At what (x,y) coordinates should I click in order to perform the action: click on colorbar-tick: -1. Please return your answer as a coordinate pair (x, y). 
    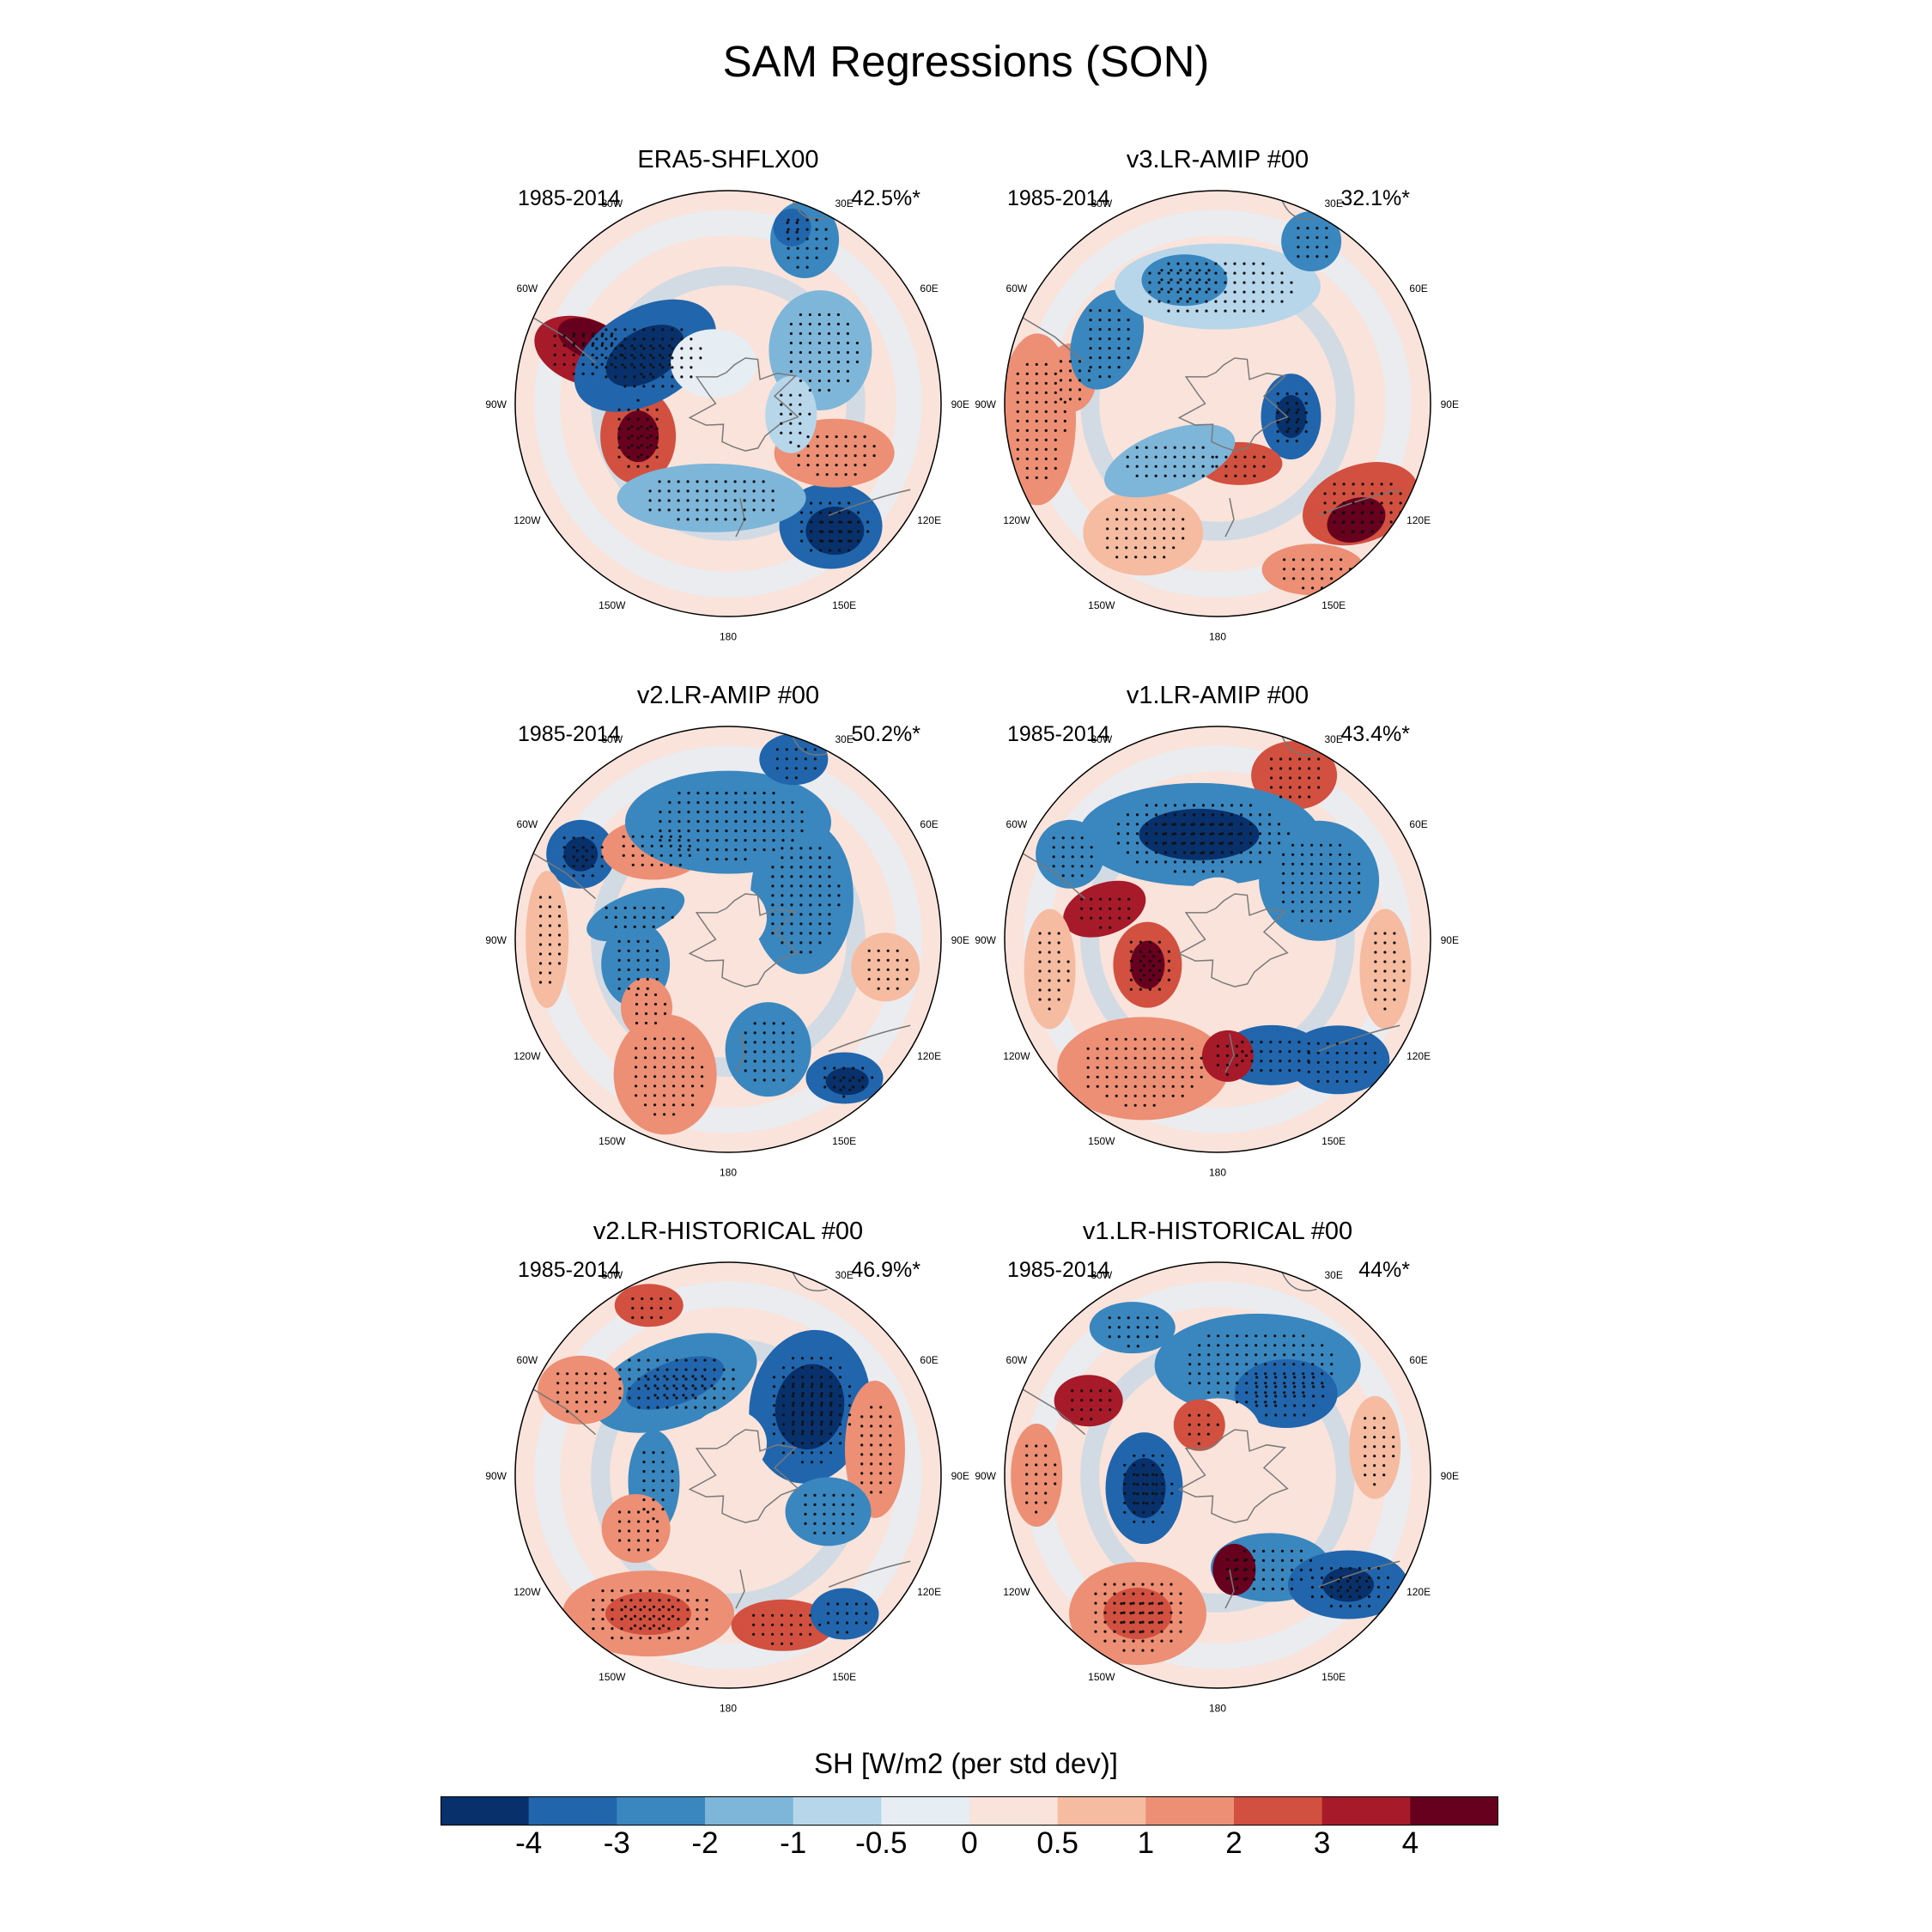
    Looking at the image, I should click on (793, 1843).